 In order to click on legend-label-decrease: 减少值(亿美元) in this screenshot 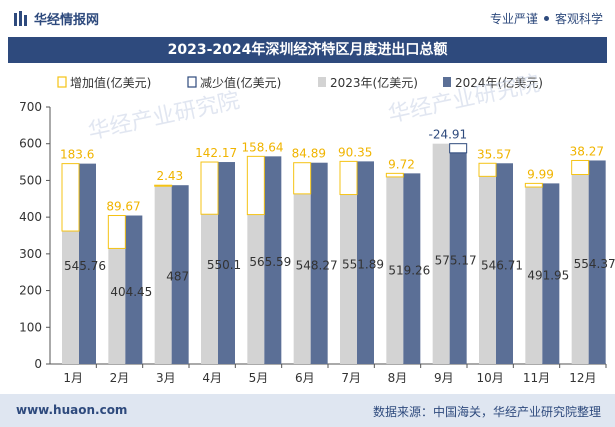, I will do `click(240, 82)`.